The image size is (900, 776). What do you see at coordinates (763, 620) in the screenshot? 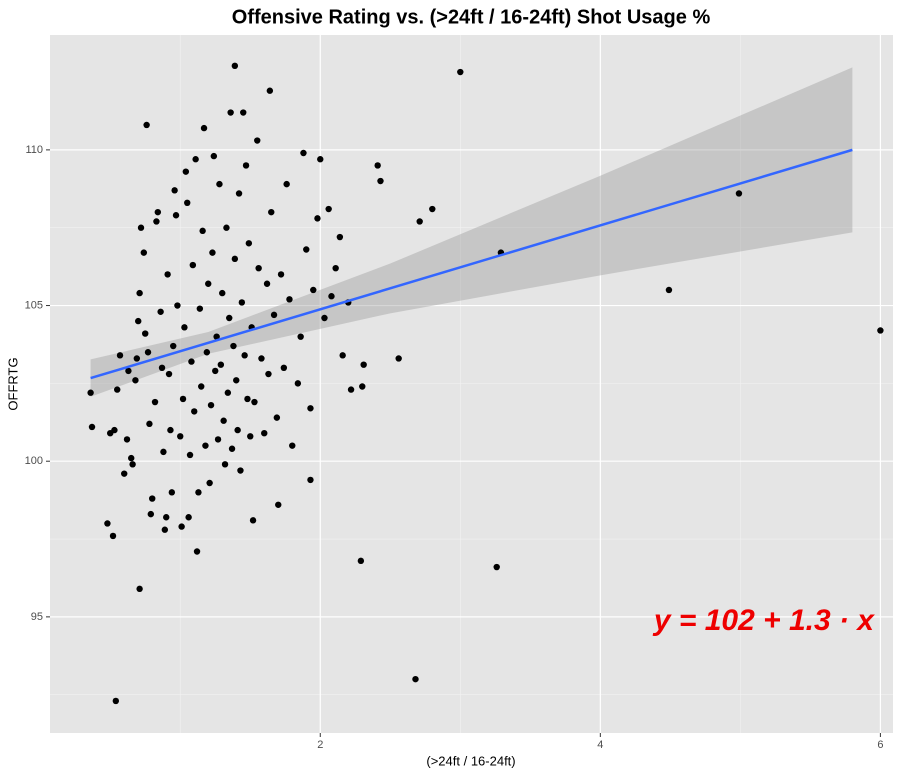
I see `annotation: y = 102 + 1.3 · x` at bounding box center [763, 620].